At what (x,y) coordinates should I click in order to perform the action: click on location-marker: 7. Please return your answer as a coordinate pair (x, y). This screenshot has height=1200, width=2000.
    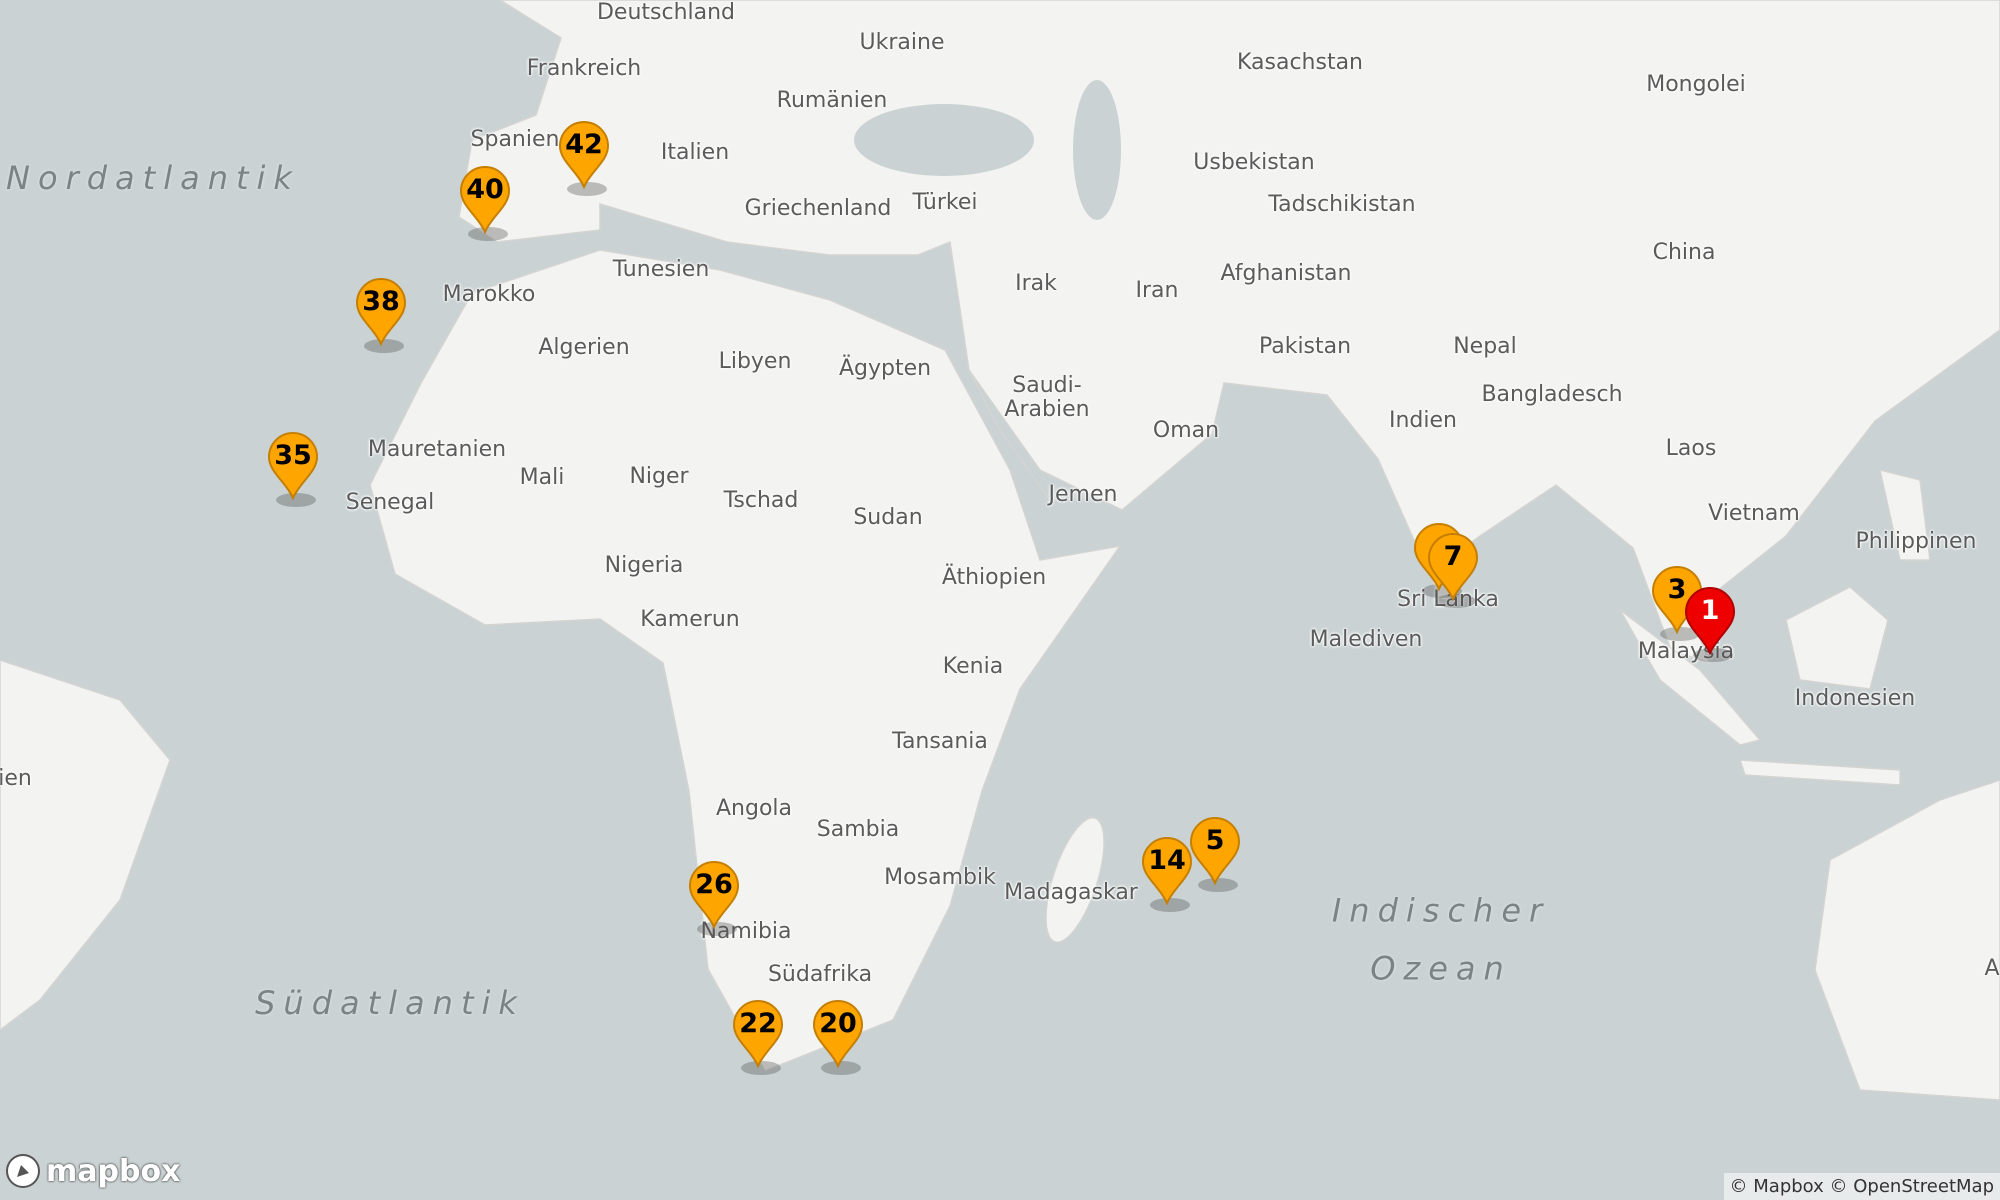
    Looking at the image, I should click on (1453, 569).